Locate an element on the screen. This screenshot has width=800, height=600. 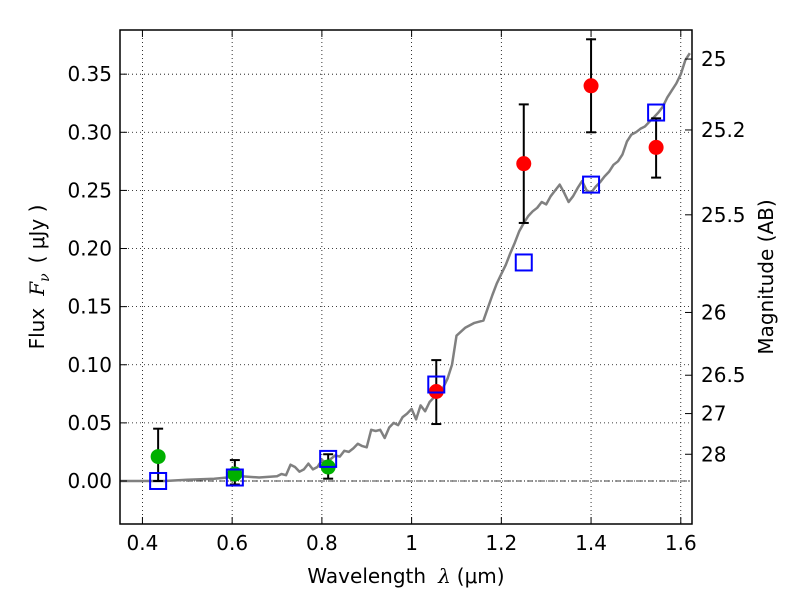
x-axis-title: Wavelength λ (μm) is located at coordinates (405, 576).